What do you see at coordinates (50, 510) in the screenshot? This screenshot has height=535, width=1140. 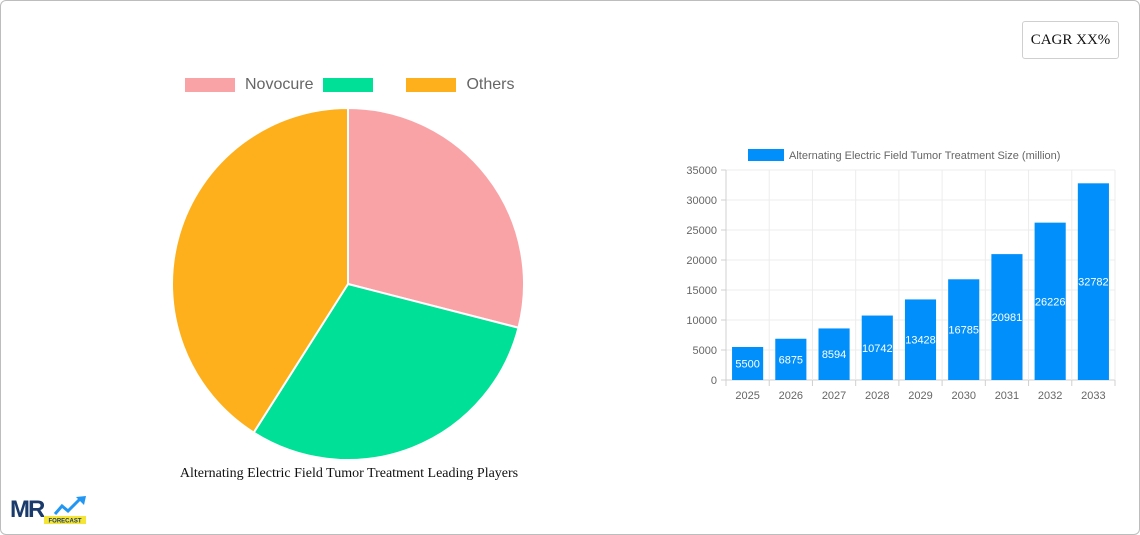 I see `mr-forecast-logo: MR FORECAST` at bounding box center [50, 510].